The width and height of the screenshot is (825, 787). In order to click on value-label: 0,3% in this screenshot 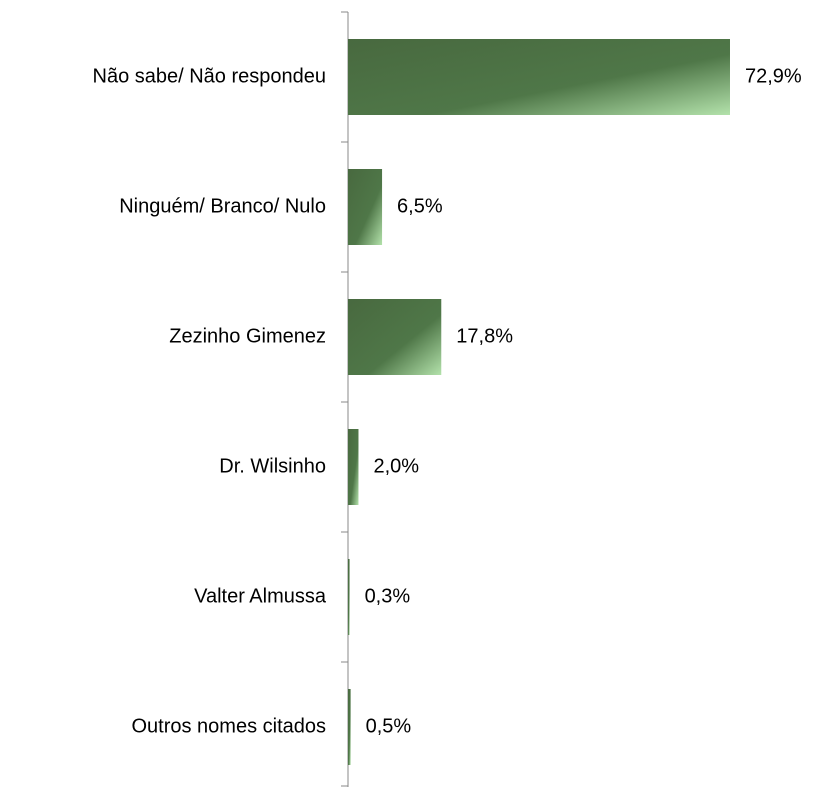, I will do `click(388, 596)`.